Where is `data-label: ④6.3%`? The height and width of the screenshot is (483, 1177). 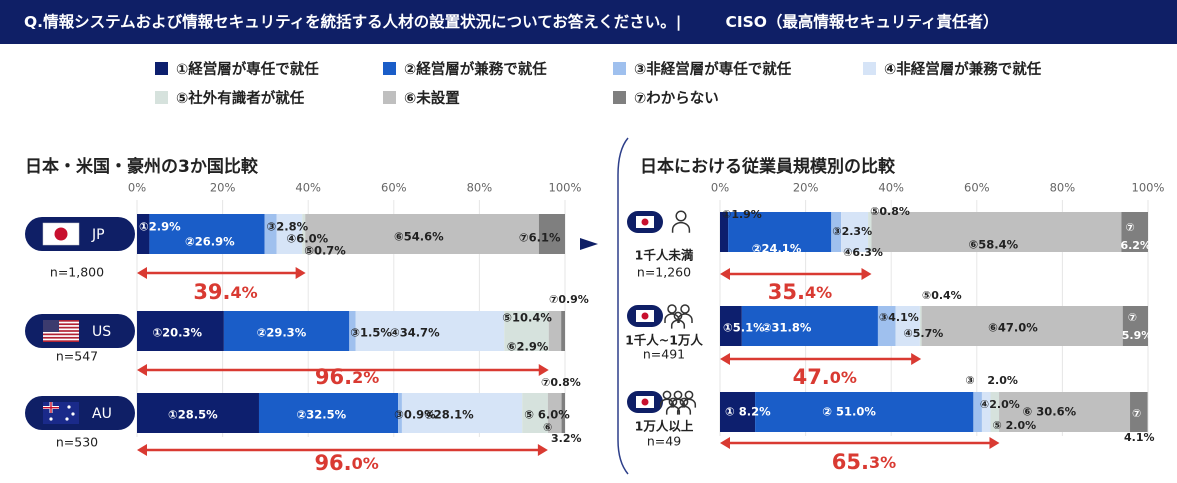
data-label: ④6.3% is located at coordinates (863, 252).